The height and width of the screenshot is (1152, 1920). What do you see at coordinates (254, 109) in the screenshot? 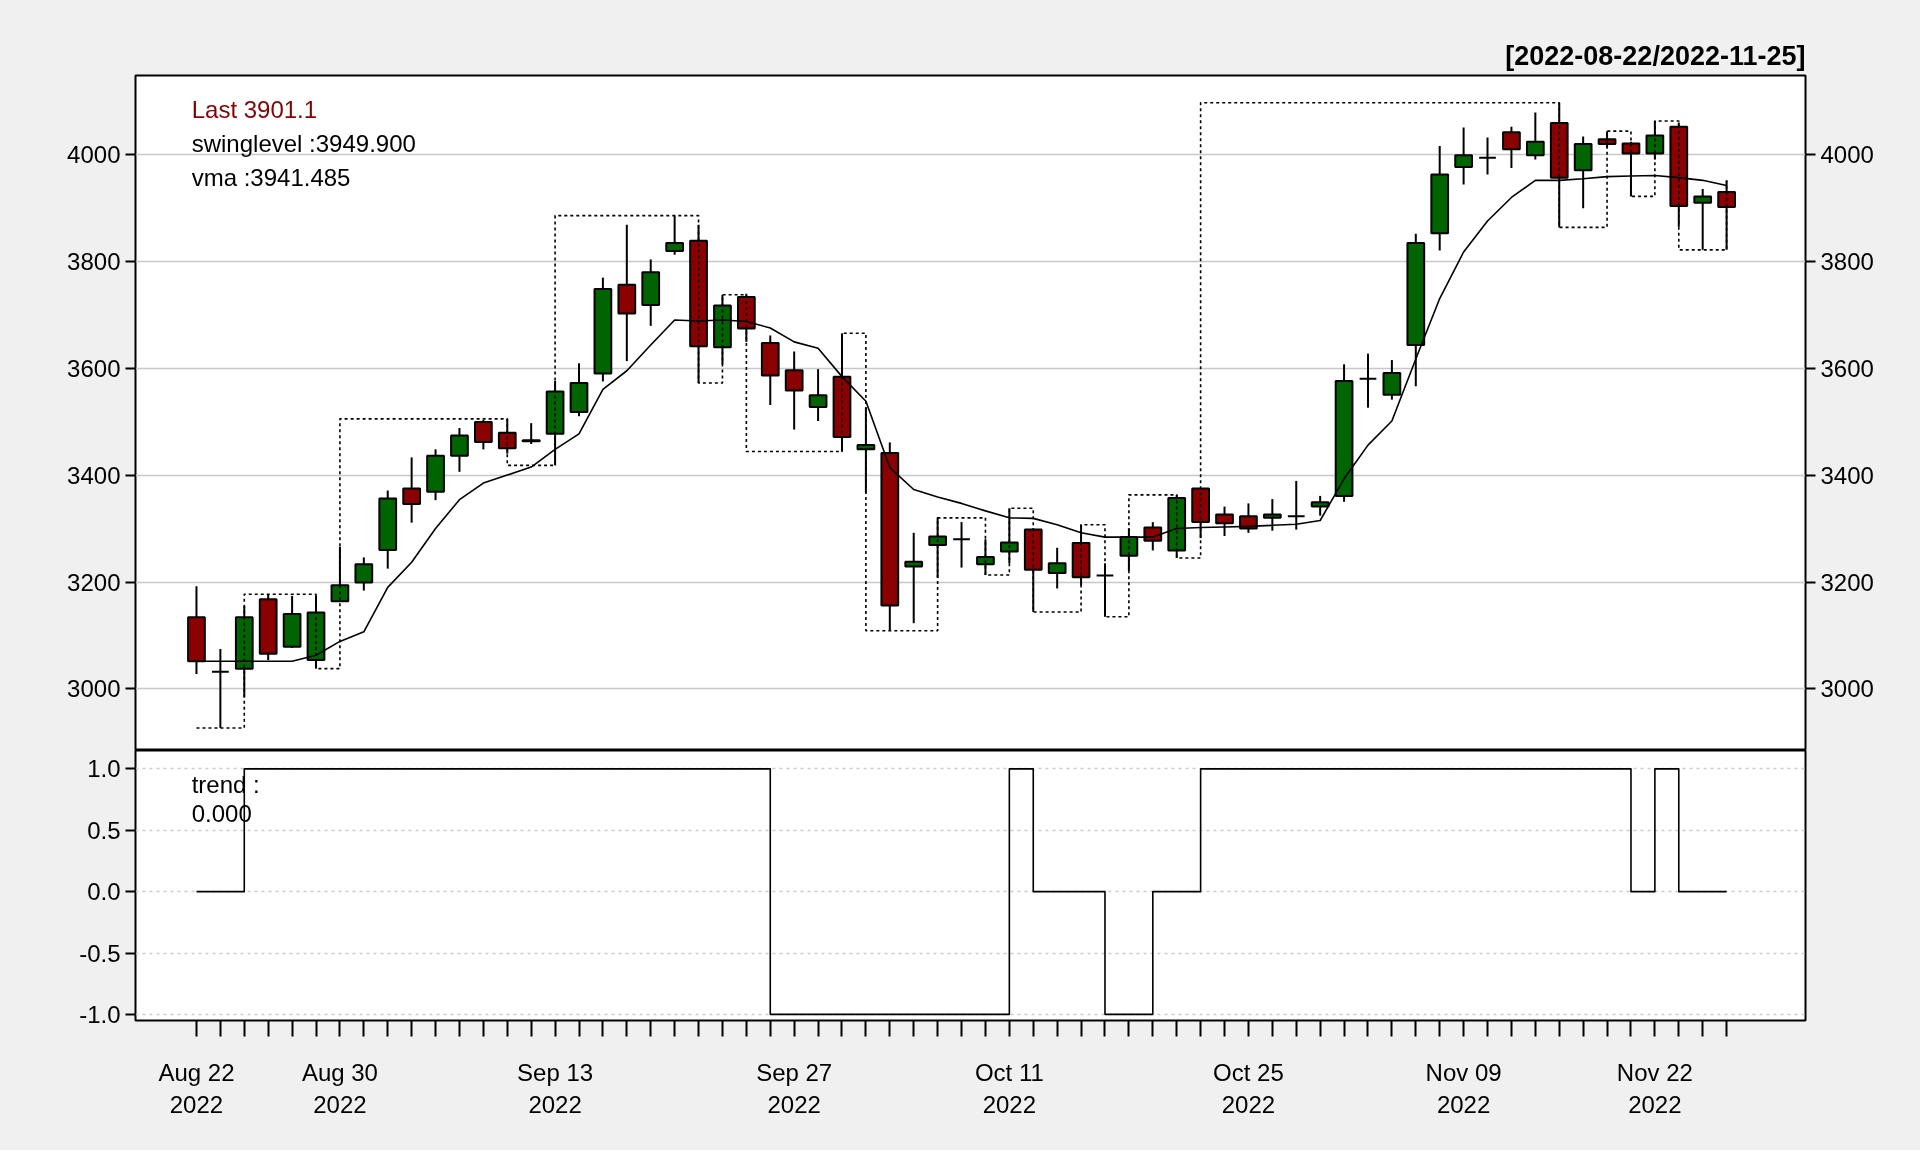
I see `annotation: Last 3901.1` at bounding box center [254, 109].